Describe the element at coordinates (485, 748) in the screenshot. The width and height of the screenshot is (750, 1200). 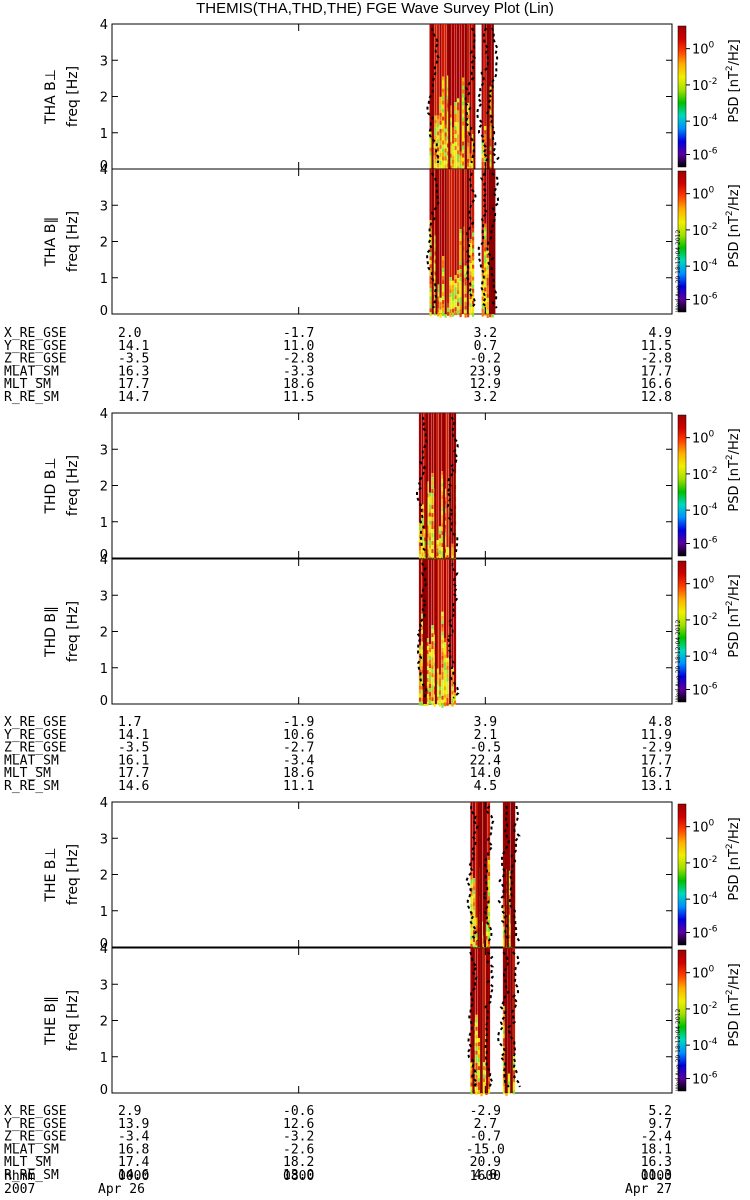
I see `ephemeris-value: -0.5` at that location.